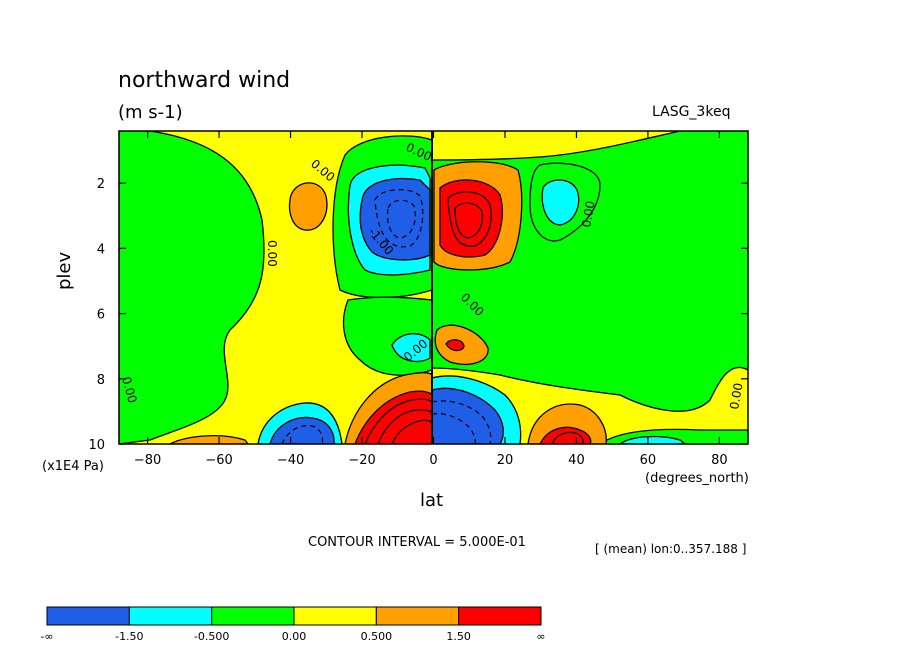 The image size is (904, 654). What do you see at coordinates (719, 460) in the screenshot?
I see `x-tick-label: 80` at bounding box center [719, 460].